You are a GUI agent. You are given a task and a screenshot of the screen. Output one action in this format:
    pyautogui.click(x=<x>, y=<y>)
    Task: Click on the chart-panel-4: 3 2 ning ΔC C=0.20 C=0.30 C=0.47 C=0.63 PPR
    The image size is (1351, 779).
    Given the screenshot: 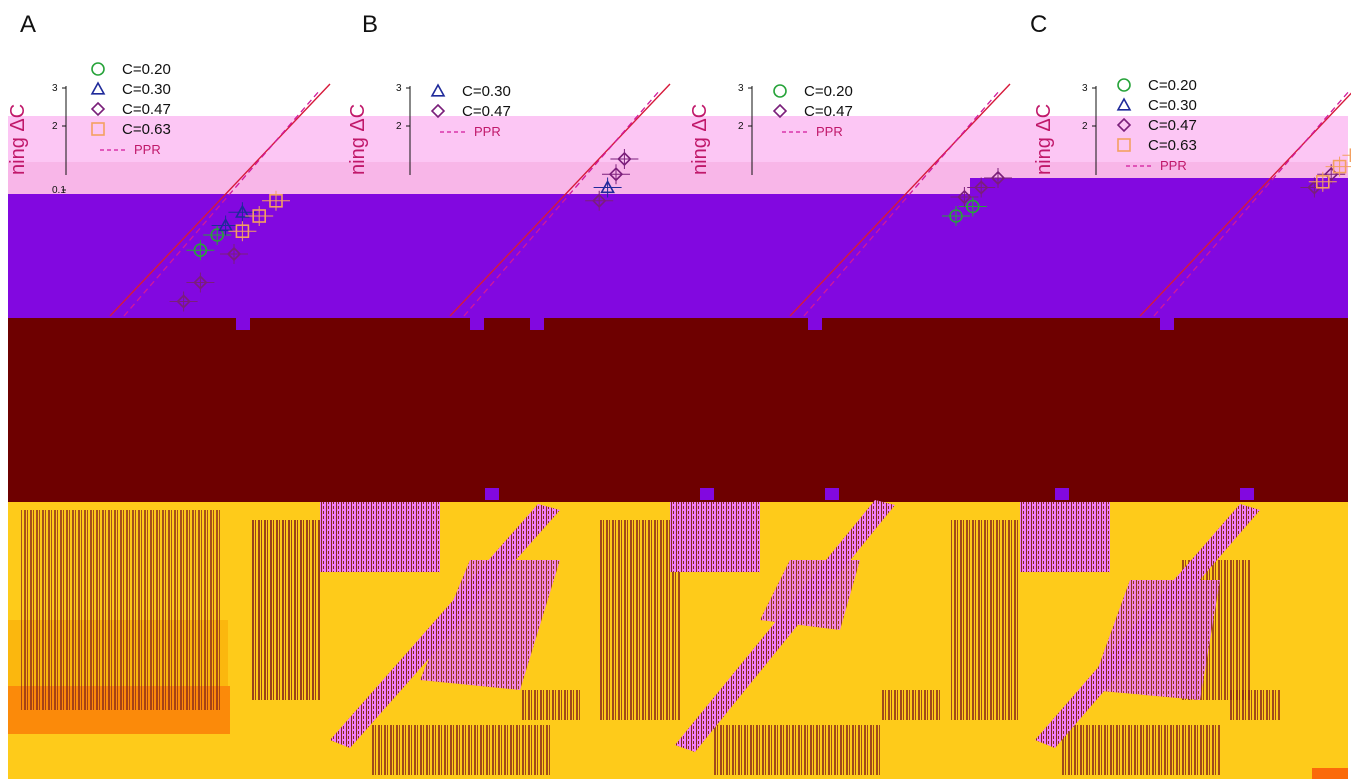 What is the action you would take?
    pyautogui.click(x=1192, y=197)
    